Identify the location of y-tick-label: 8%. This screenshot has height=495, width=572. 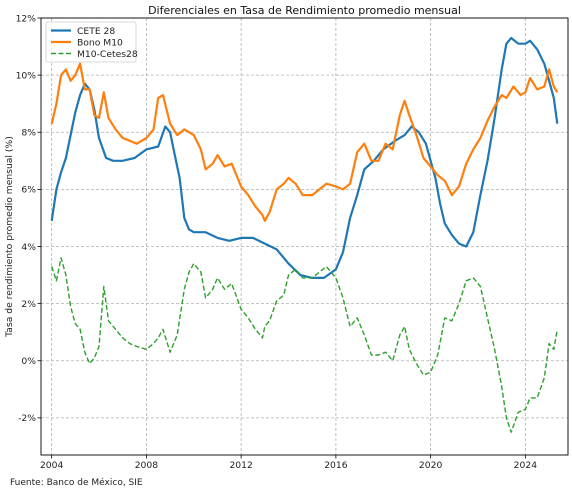
(28, 133).